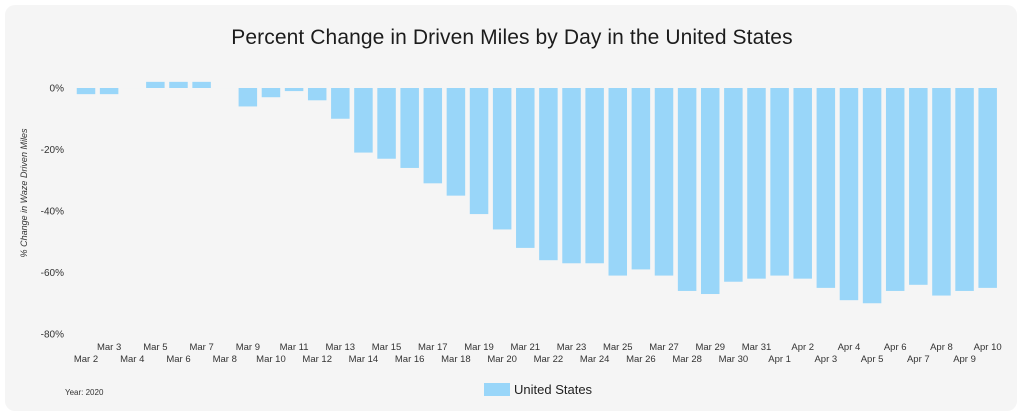 The height and width of the screenshot is (418, 1024). What do you see at coordinates (918, 359) in the screenshot?
I see `x-tick-label: Apr 7` at bounding box center [918, 359].